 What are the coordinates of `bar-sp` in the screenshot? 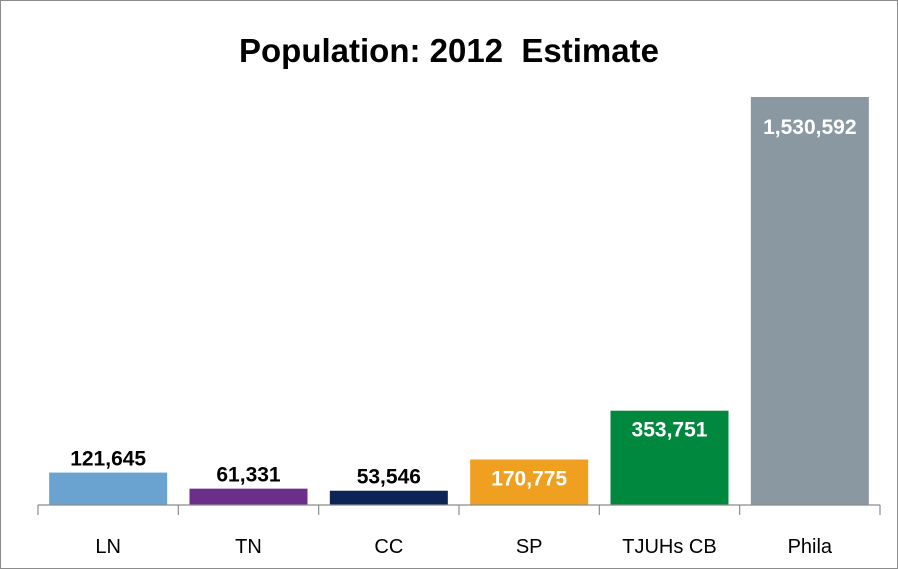 It's located at (529, 482).